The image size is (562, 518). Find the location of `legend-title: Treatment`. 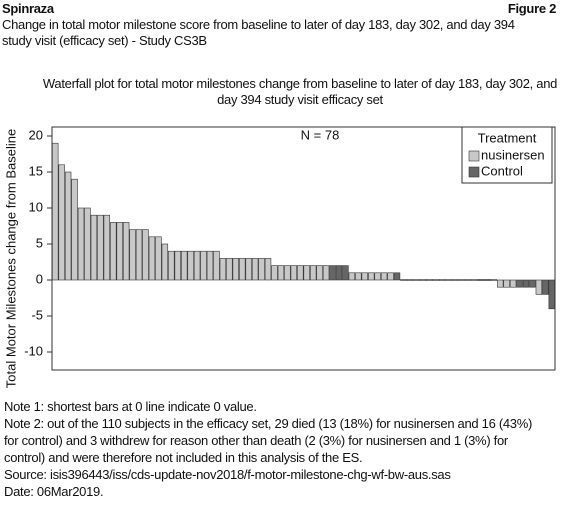

legend-title: Treatment is located at coordinates (507, 137).